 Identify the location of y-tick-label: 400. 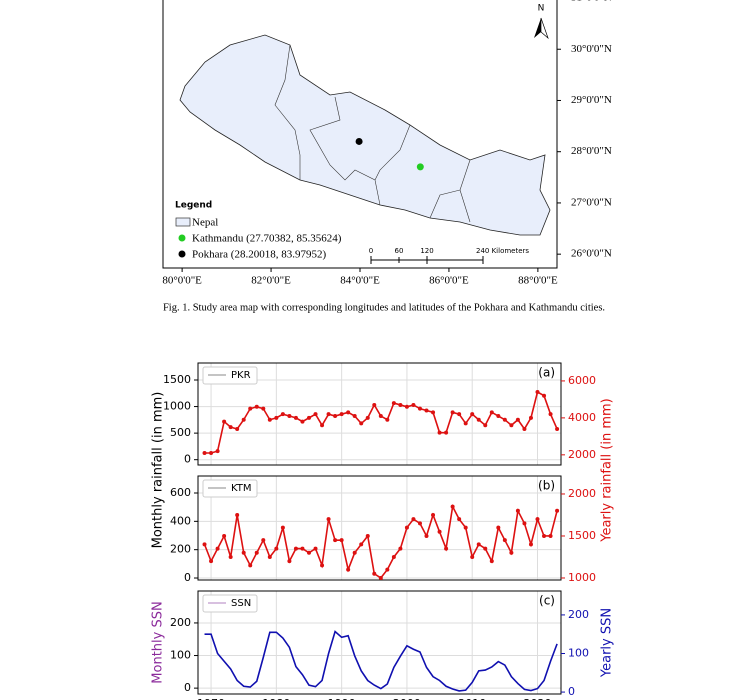
(180, 520).